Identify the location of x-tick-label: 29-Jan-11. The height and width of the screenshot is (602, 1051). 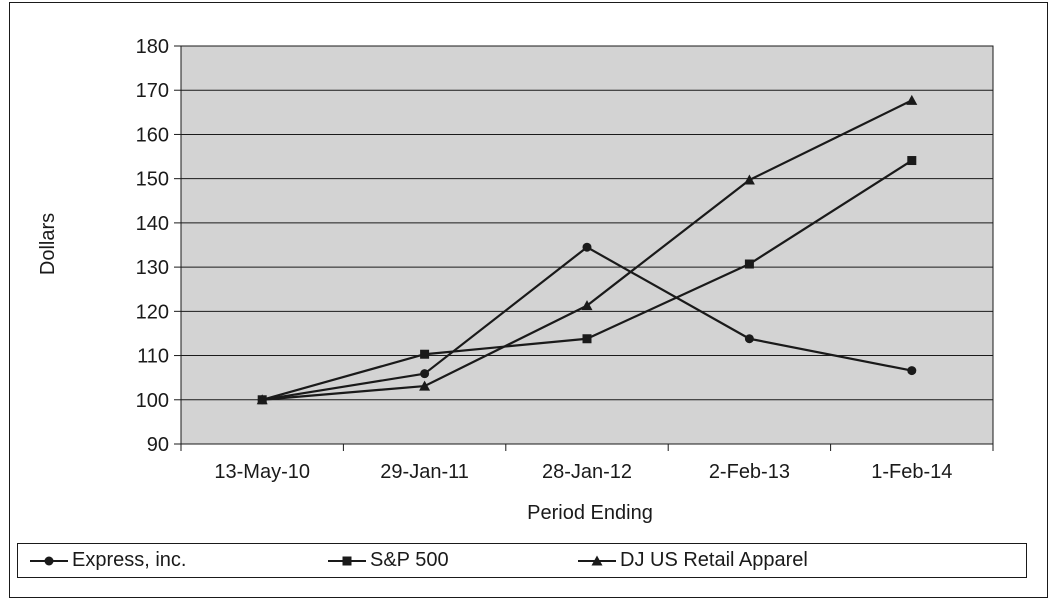
(424, 472).